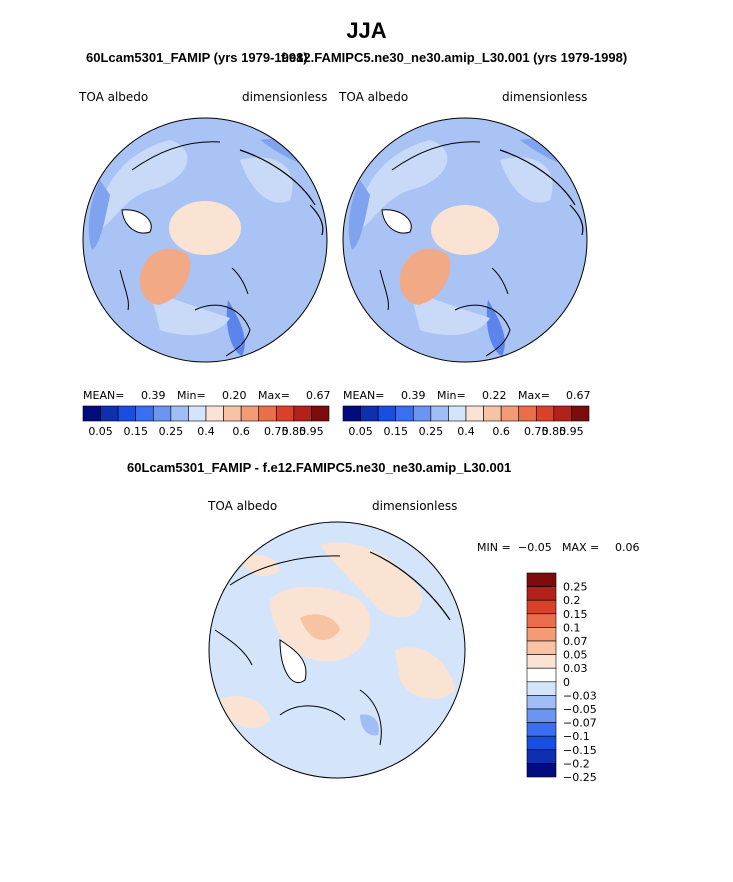 The width and height of the screenshot is (733, 882). Describe the element at coordinates (153, 395) in the screenshot. I see `panel-1-mean-value: 0.39` at that location.